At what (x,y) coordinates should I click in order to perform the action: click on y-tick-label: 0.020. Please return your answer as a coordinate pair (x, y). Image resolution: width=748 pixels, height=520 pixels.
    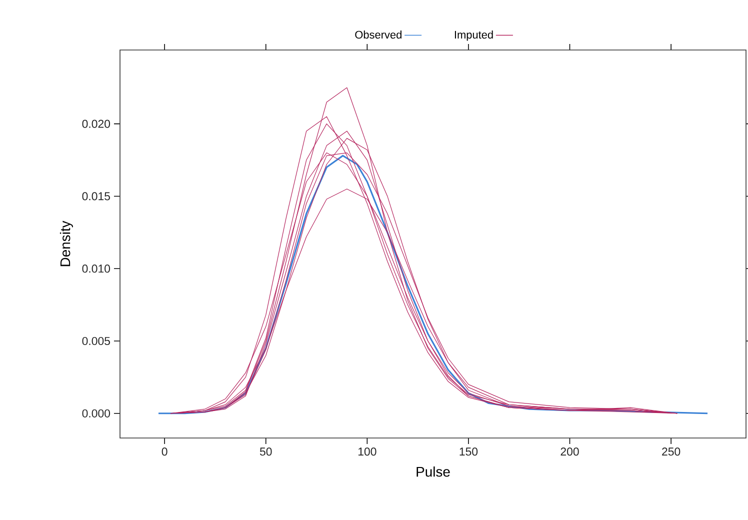
    Looking at the image, I should click on (96, 124).